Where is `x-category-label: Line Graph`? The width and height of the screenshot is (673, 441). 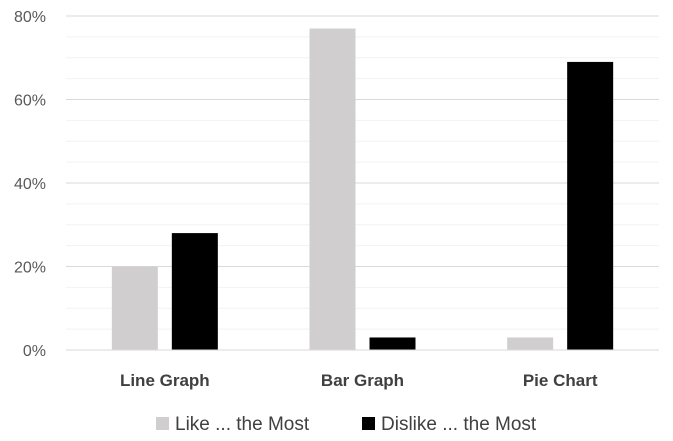
x-category-label: Line Graph is located at coordinates (165, 380).